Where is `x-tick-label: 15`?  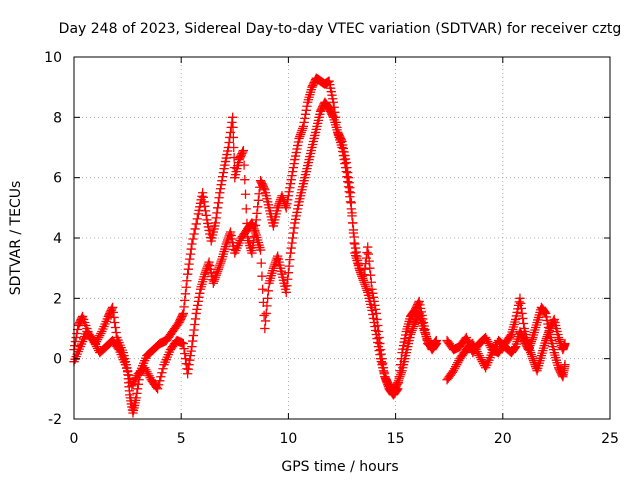 x-tick-label: 15 is located at coordinates (396, 439).